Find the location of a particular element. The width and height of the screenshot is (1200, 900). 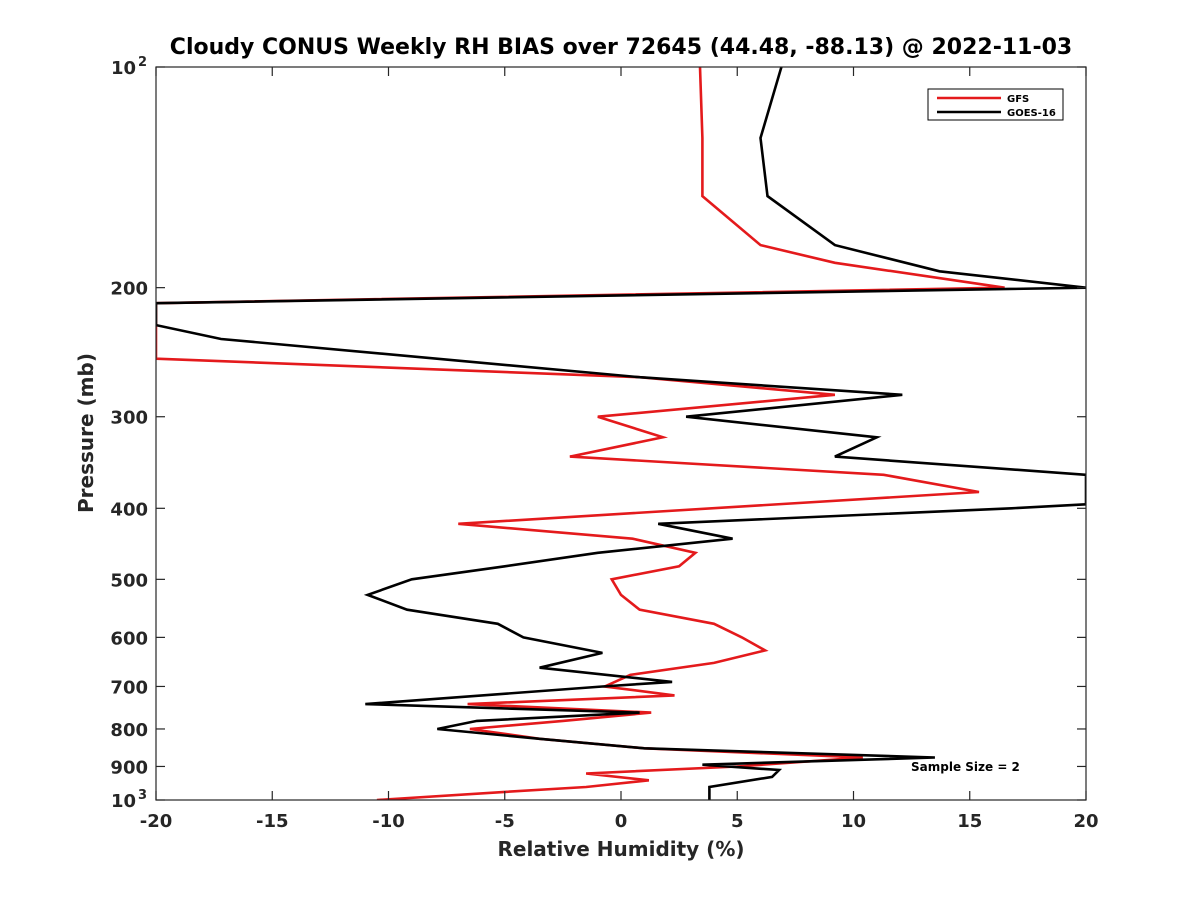

y-tick-exponent: 3 is located at coordinates (142, 795).